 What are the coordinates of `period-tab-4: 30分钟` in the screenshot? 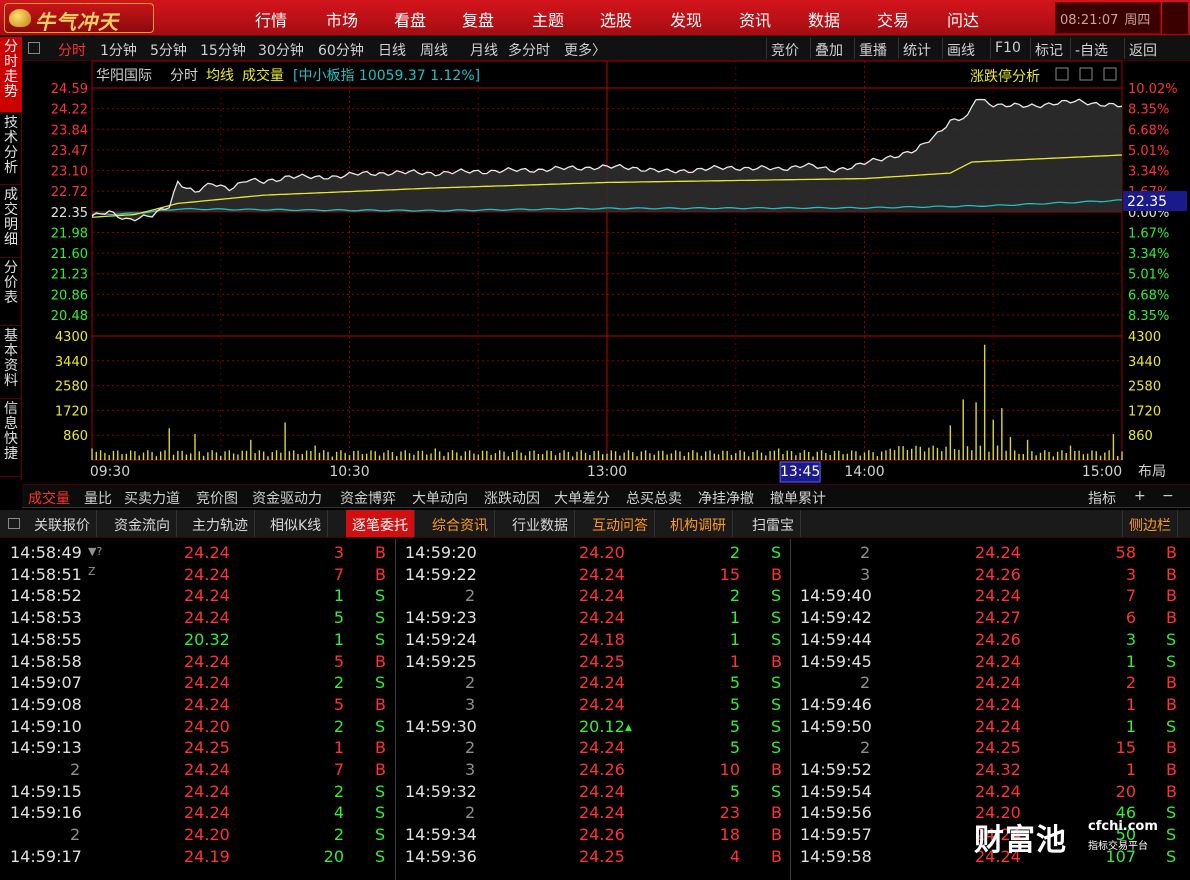 It's located at (281, 51).